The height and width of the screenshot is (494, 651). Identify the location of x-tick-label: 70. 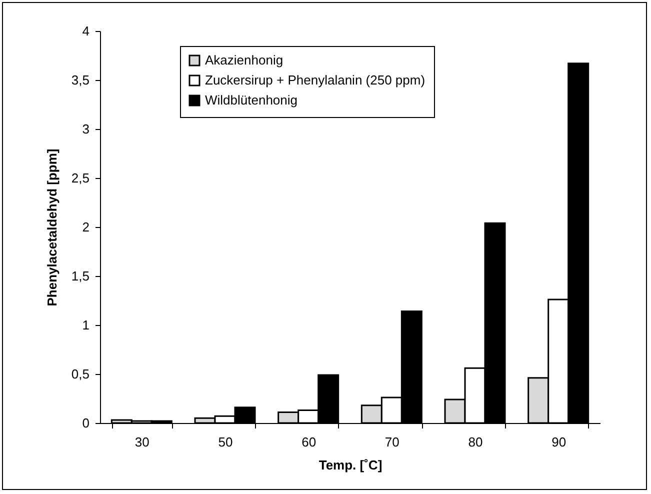
(392, 442).